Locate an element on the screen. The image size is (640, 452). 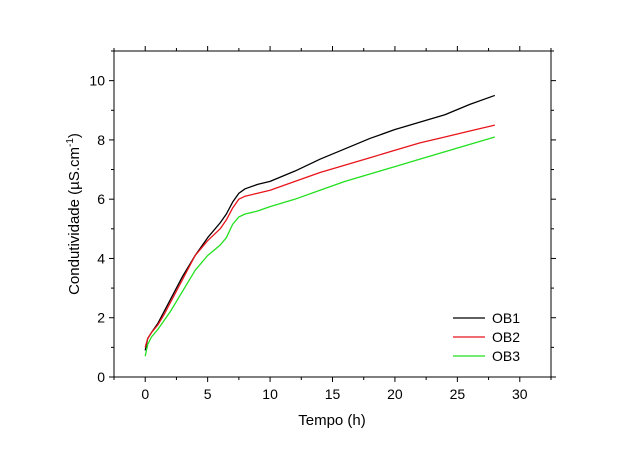
legend-label-ob2: OB2 is located at coordinates (506, 337).